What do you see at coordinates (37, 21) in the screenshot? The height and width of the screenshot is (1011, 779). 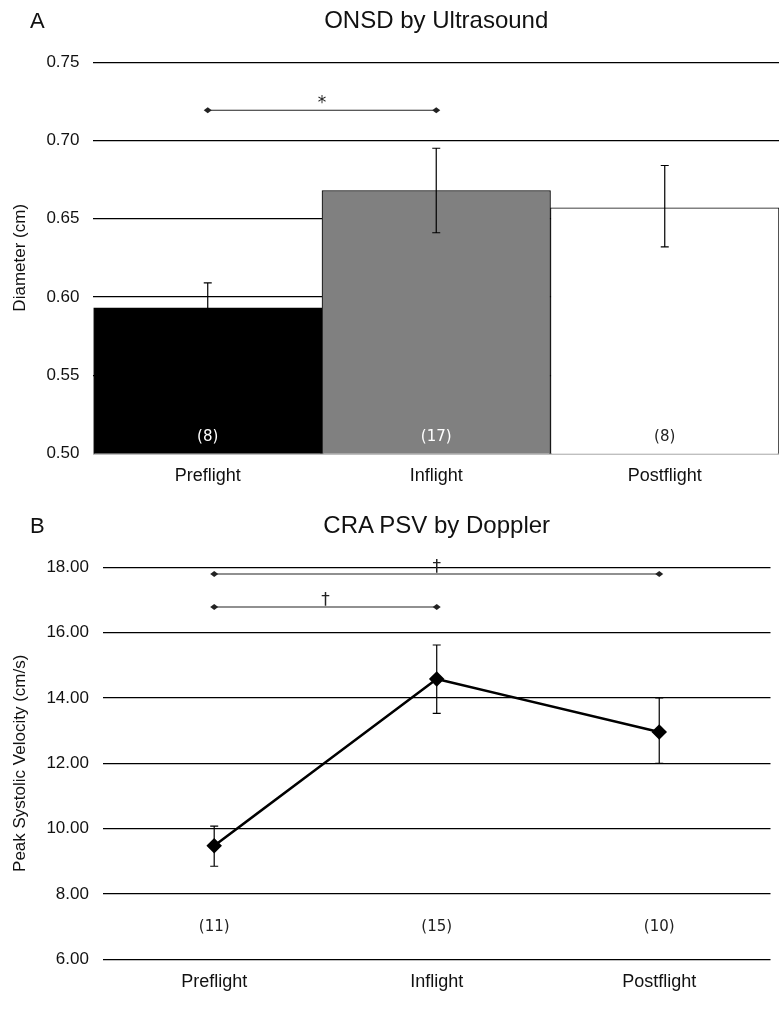 I see `text: A` at bounding box center [37, 21].